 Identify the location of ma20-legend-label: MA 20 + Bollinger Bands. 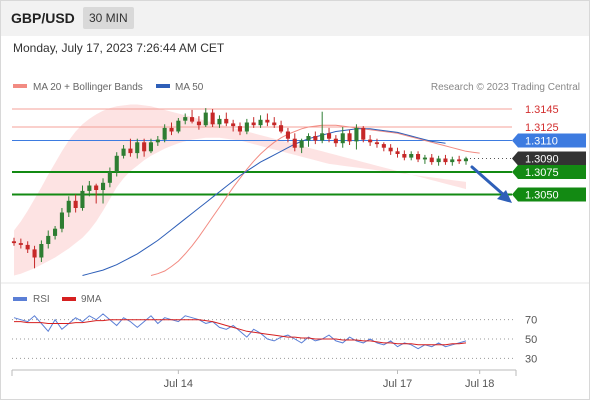
(88, 87).